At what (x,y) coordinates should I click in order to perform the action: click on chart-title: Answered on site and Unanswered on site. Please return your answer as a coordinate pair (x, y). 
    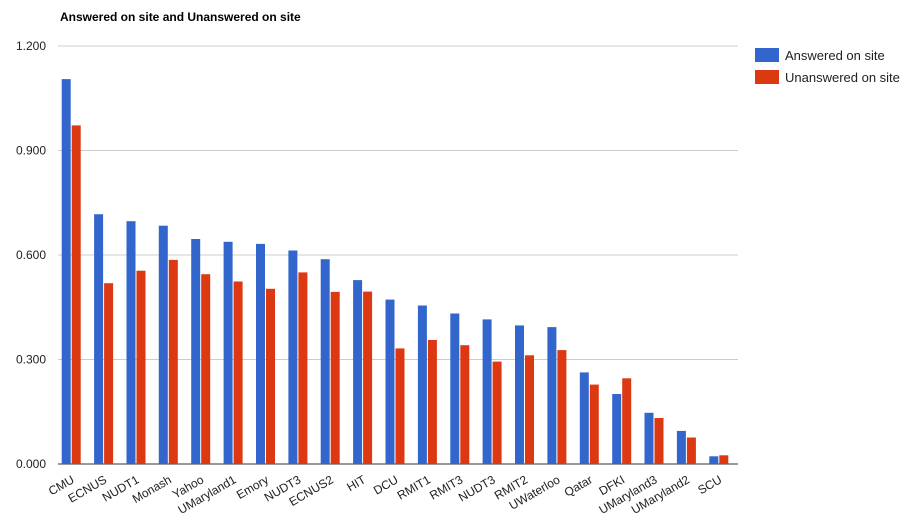
    Looking at the image, I should click on (180, 17).